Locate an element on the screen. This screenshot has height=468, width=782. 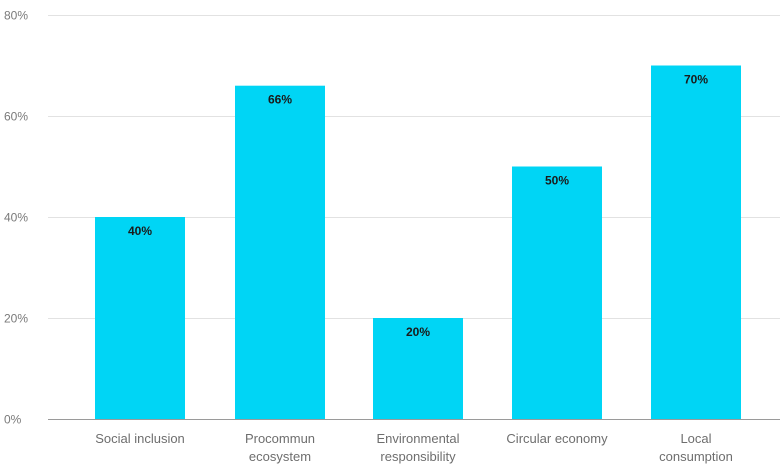
x-category-label-line: responsibility is located at coordinates (418, 456).